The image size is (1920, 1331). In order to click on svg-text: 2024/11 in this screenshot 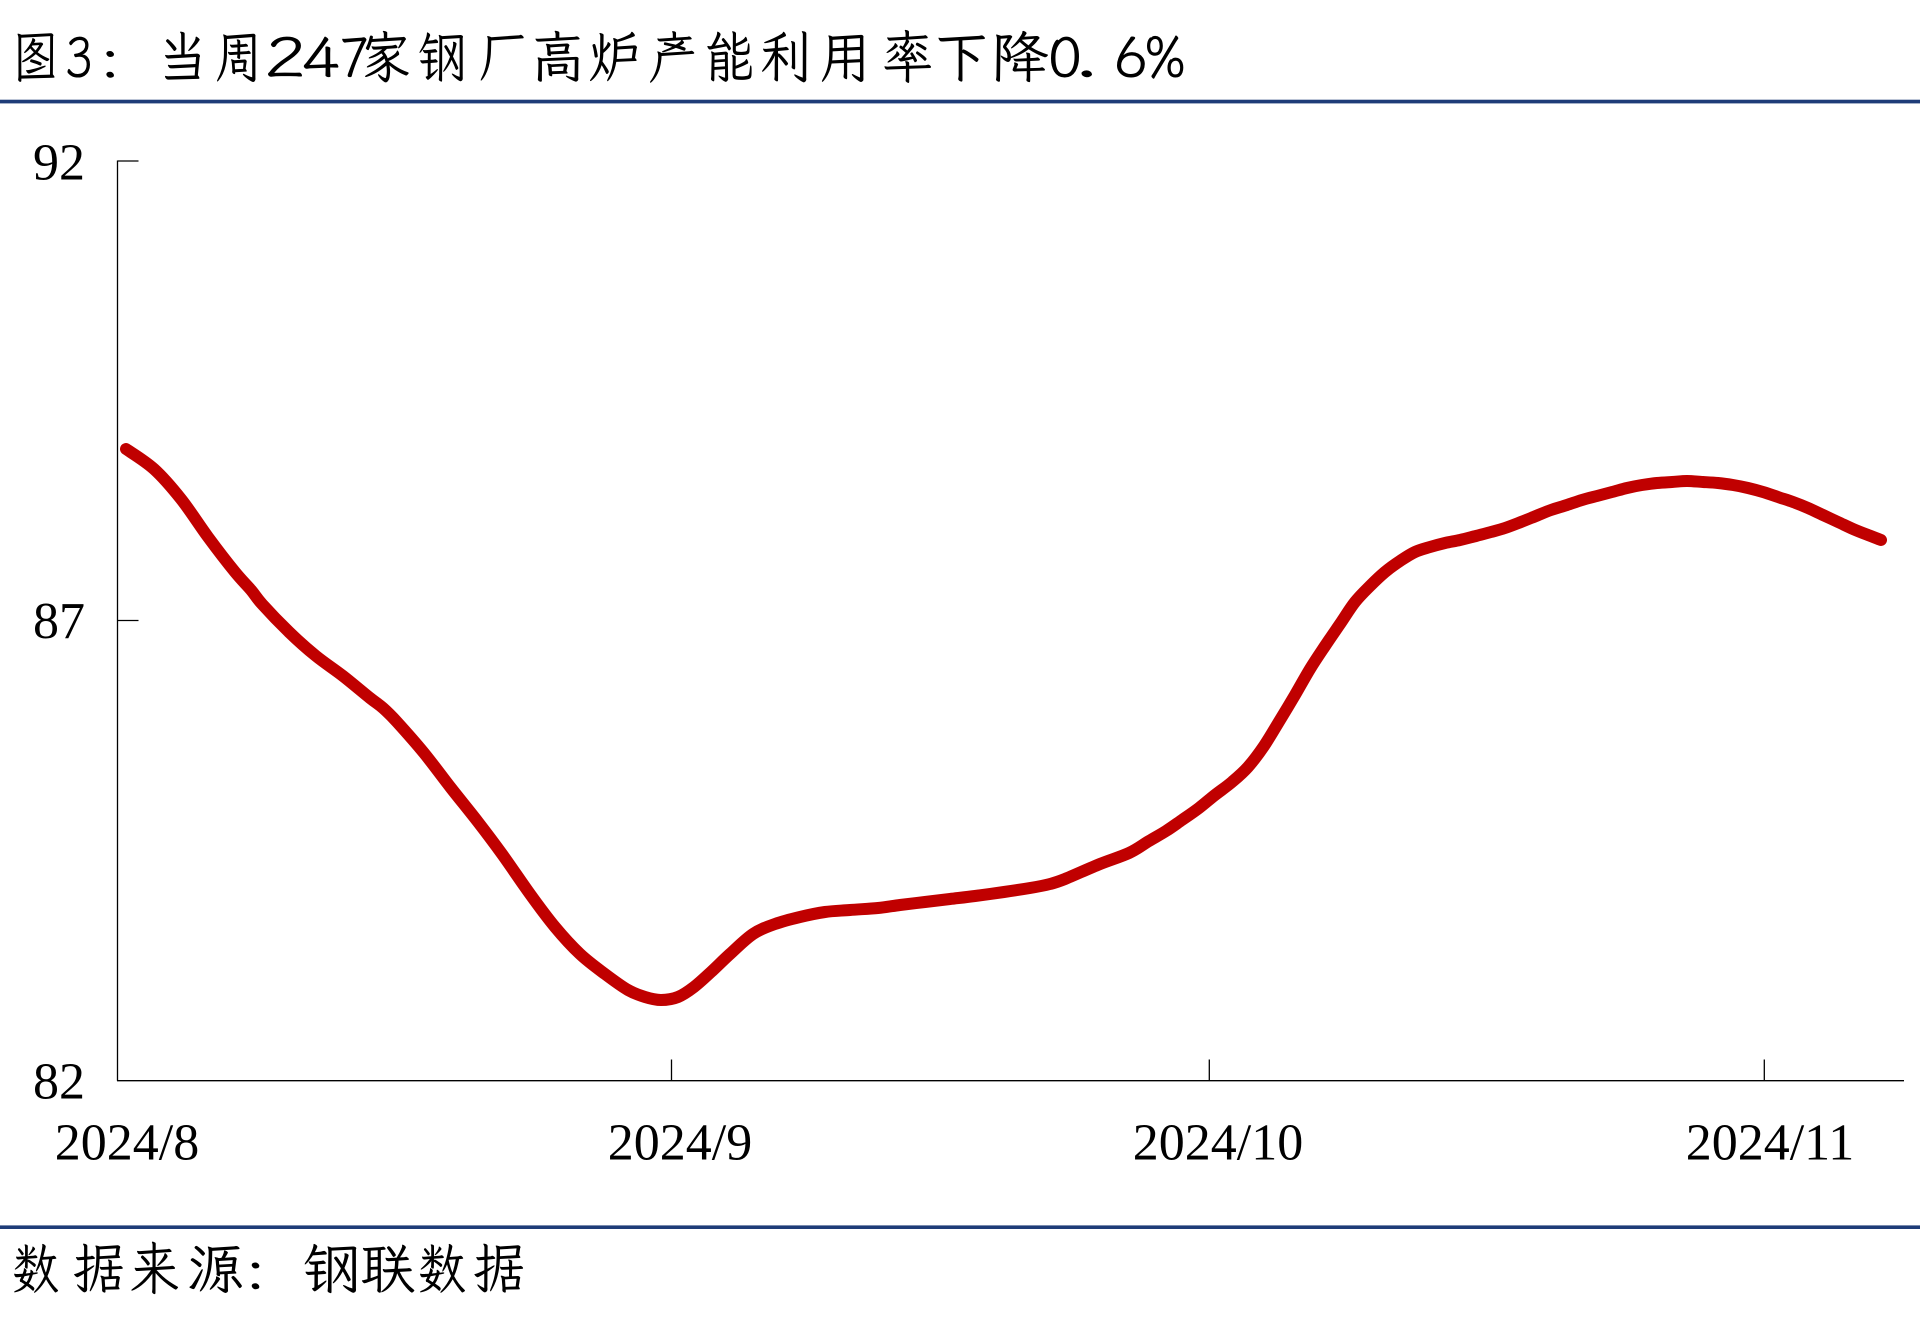, I will do `click(1770, 1142)`.